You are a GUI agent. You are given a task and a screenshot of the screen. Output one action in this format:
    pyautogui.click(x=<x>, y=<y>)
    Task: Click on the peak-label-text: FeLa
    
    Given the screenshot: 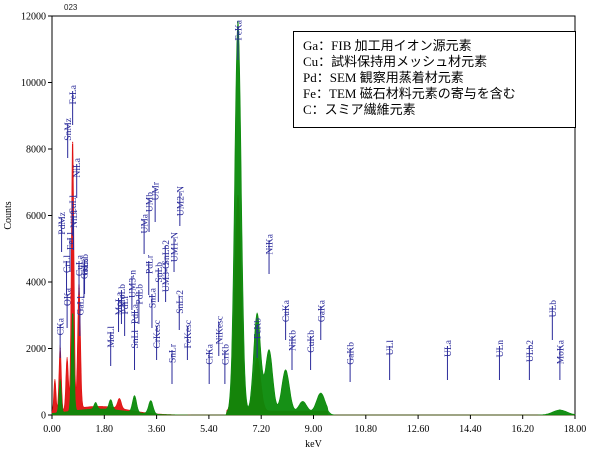 What is the action you would take?
    pyautogui.click(x=74, y=94)
    